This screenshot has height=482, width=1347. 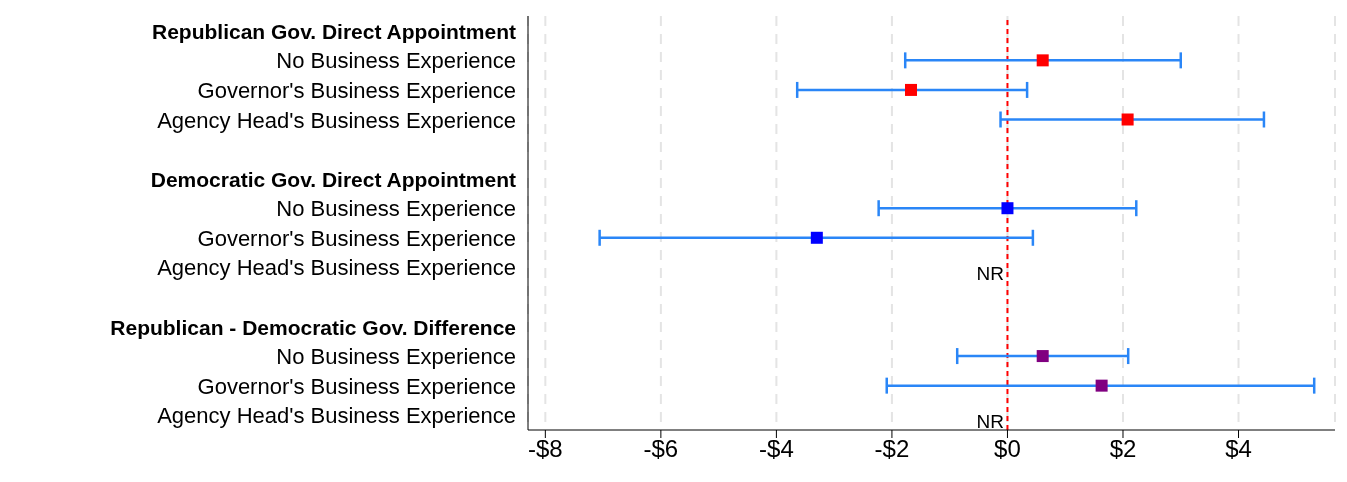 I want to click on x-tick-label: $4, so click(x=1238, y=449).